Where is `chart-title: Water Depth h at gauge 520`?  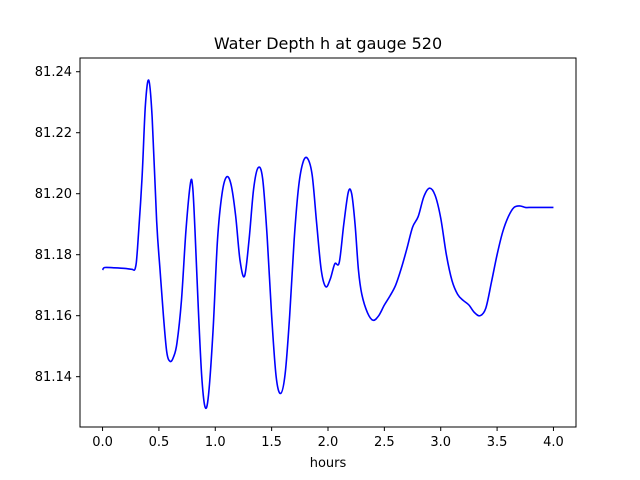 chart-title: Water Depth h at gauge 520 is located at coordinates (328, 43).